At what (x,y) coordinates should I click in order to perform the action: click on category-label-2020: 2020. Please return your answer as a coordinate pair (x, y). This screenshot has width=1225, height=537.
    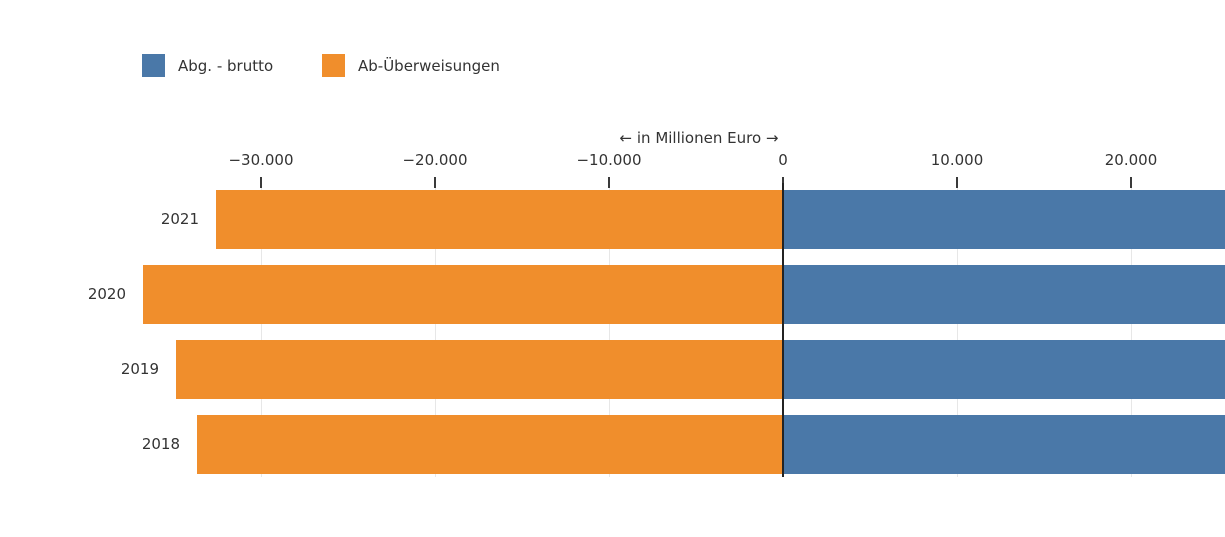
    Looking at the image, I should click on (106, 294).